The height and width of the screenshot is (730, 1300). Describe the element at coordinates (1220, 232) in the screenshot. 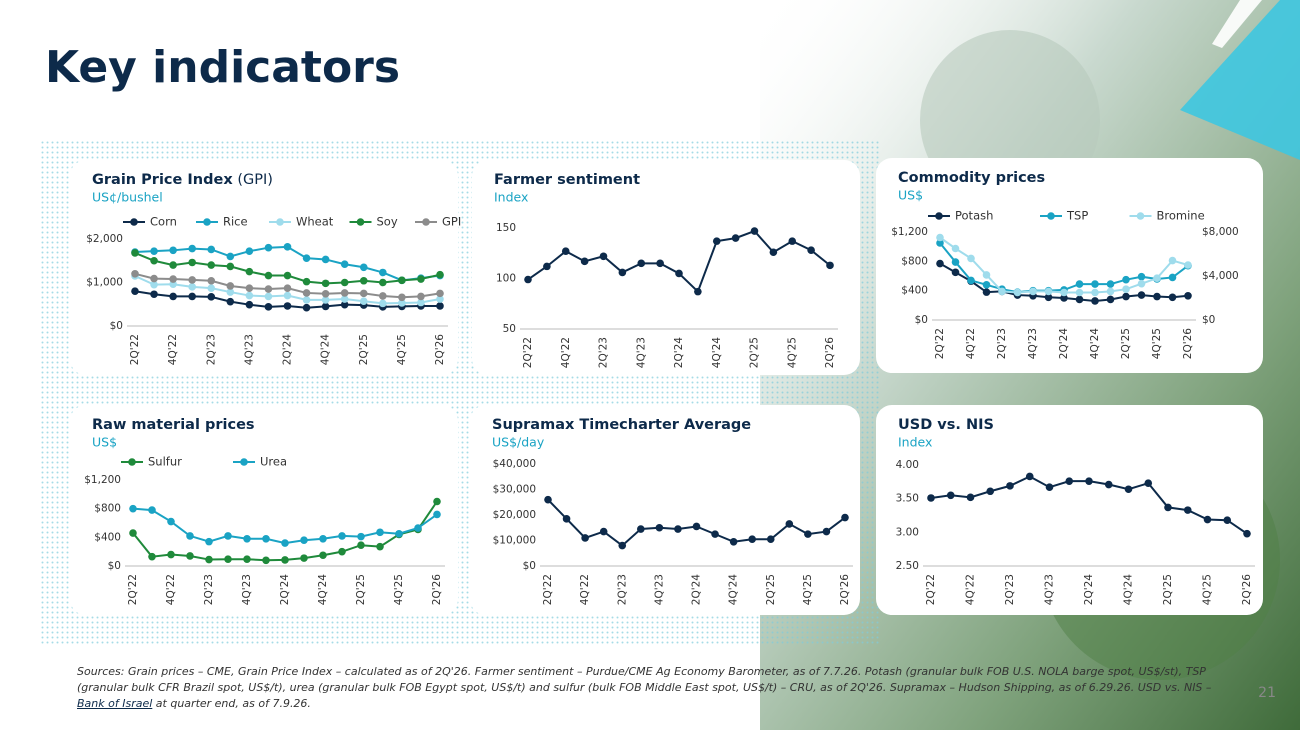

I see `y-tick-label: $8,000` at that location.